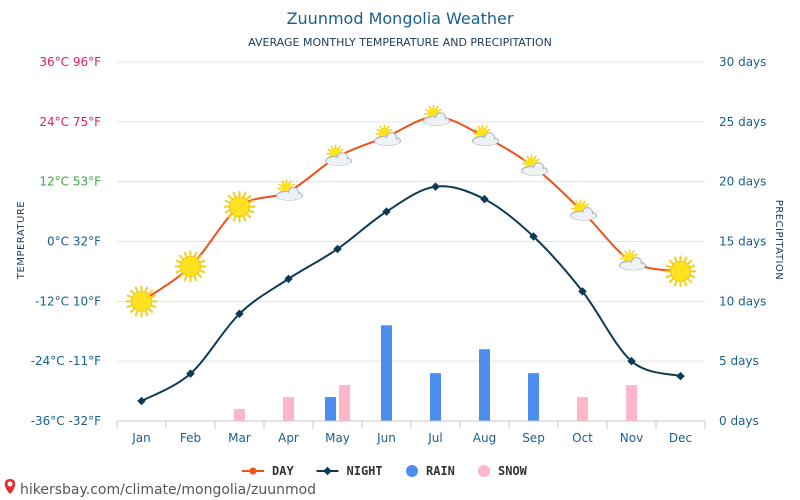  What do you see at coordinates (386, 438) in the screenshot?
I see `x-tick-label: Jun` at bounding box center [386, 438].